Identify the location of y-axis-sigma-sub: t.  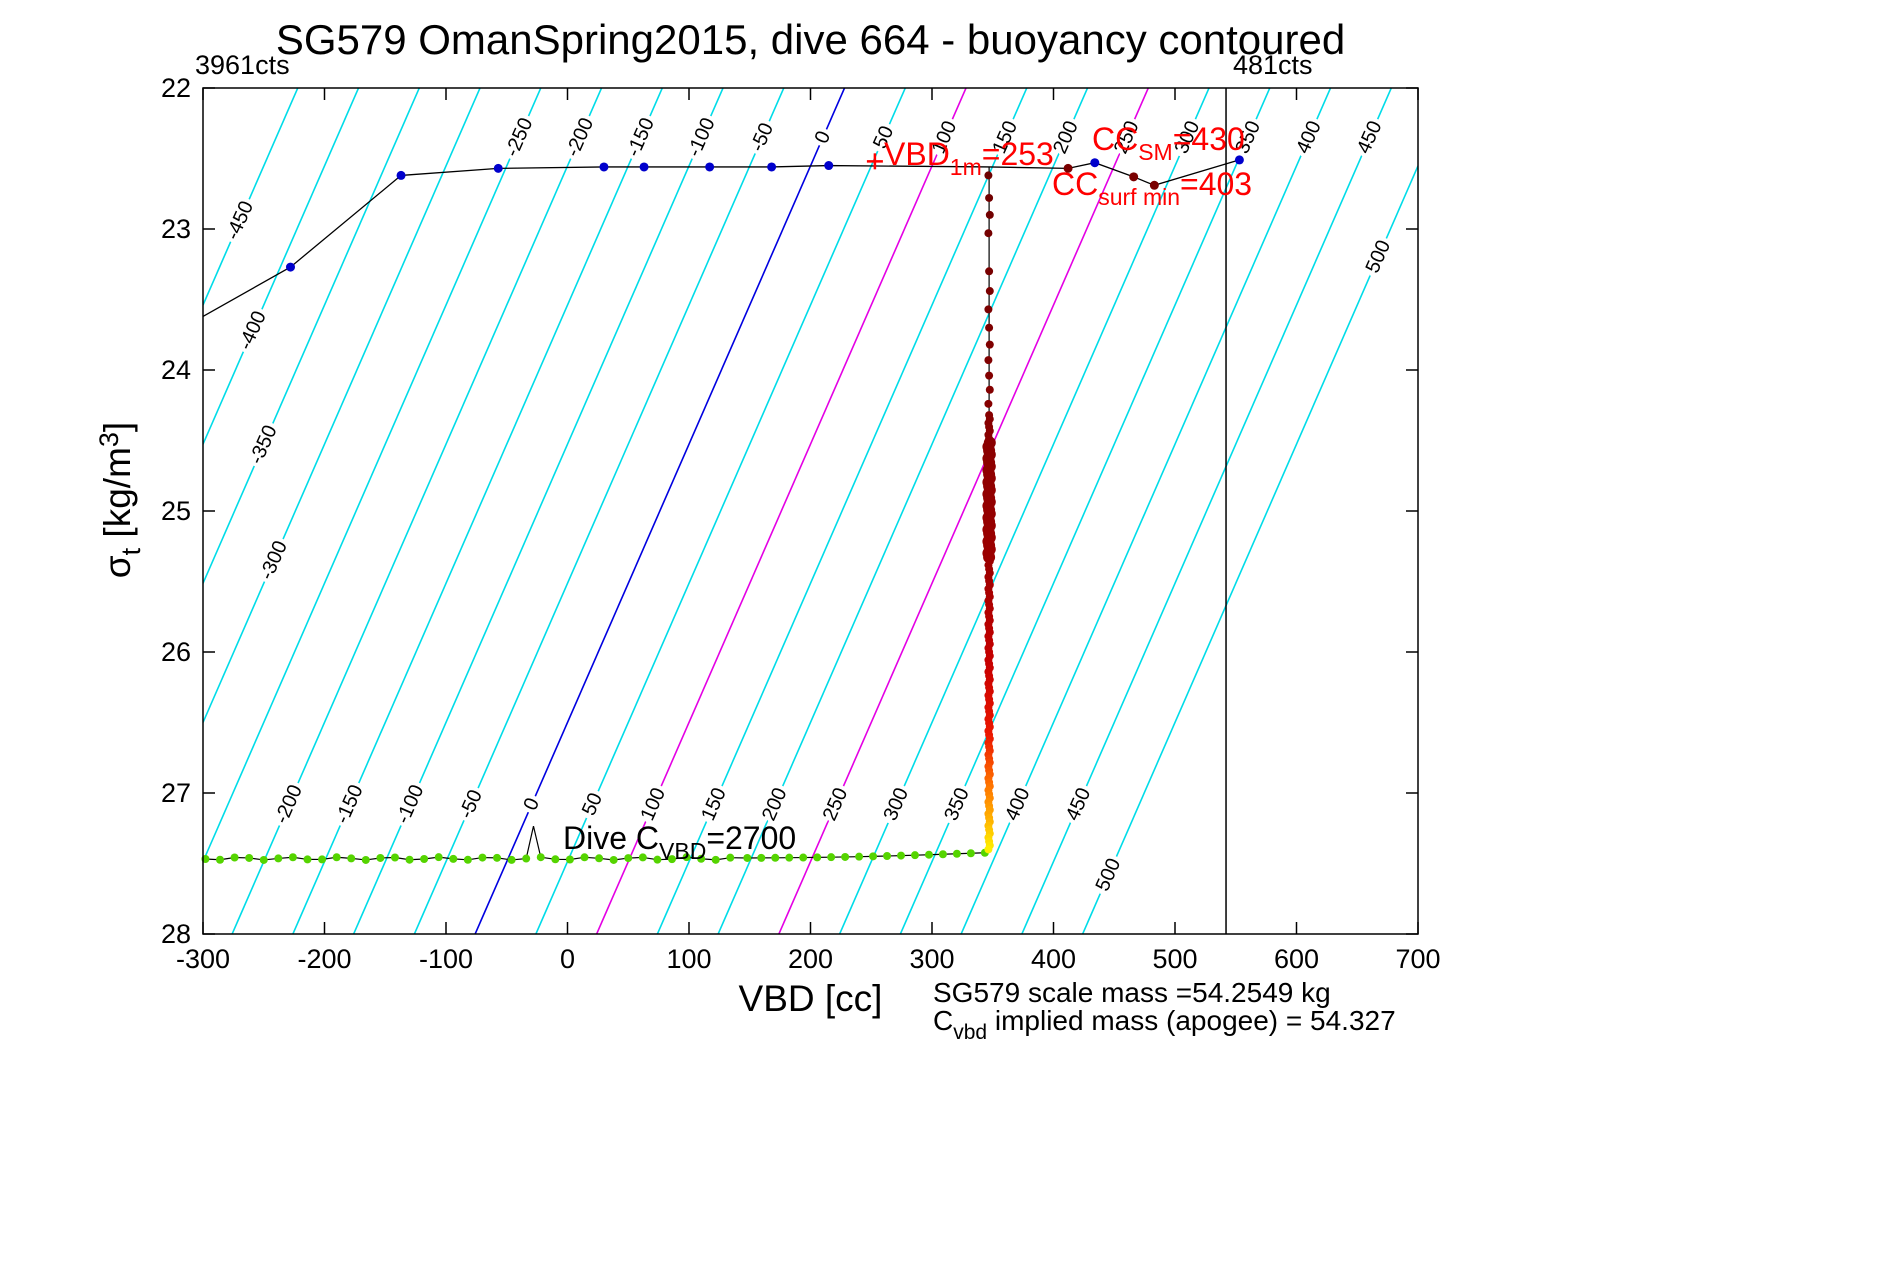
(131, 551).